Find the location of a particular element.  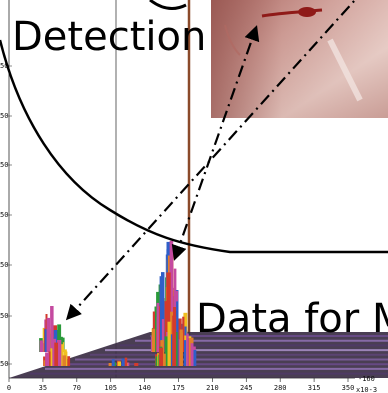

y-axis-ticks: 50 50 50 50 50 50 50 is located at coordinates (6, 215).